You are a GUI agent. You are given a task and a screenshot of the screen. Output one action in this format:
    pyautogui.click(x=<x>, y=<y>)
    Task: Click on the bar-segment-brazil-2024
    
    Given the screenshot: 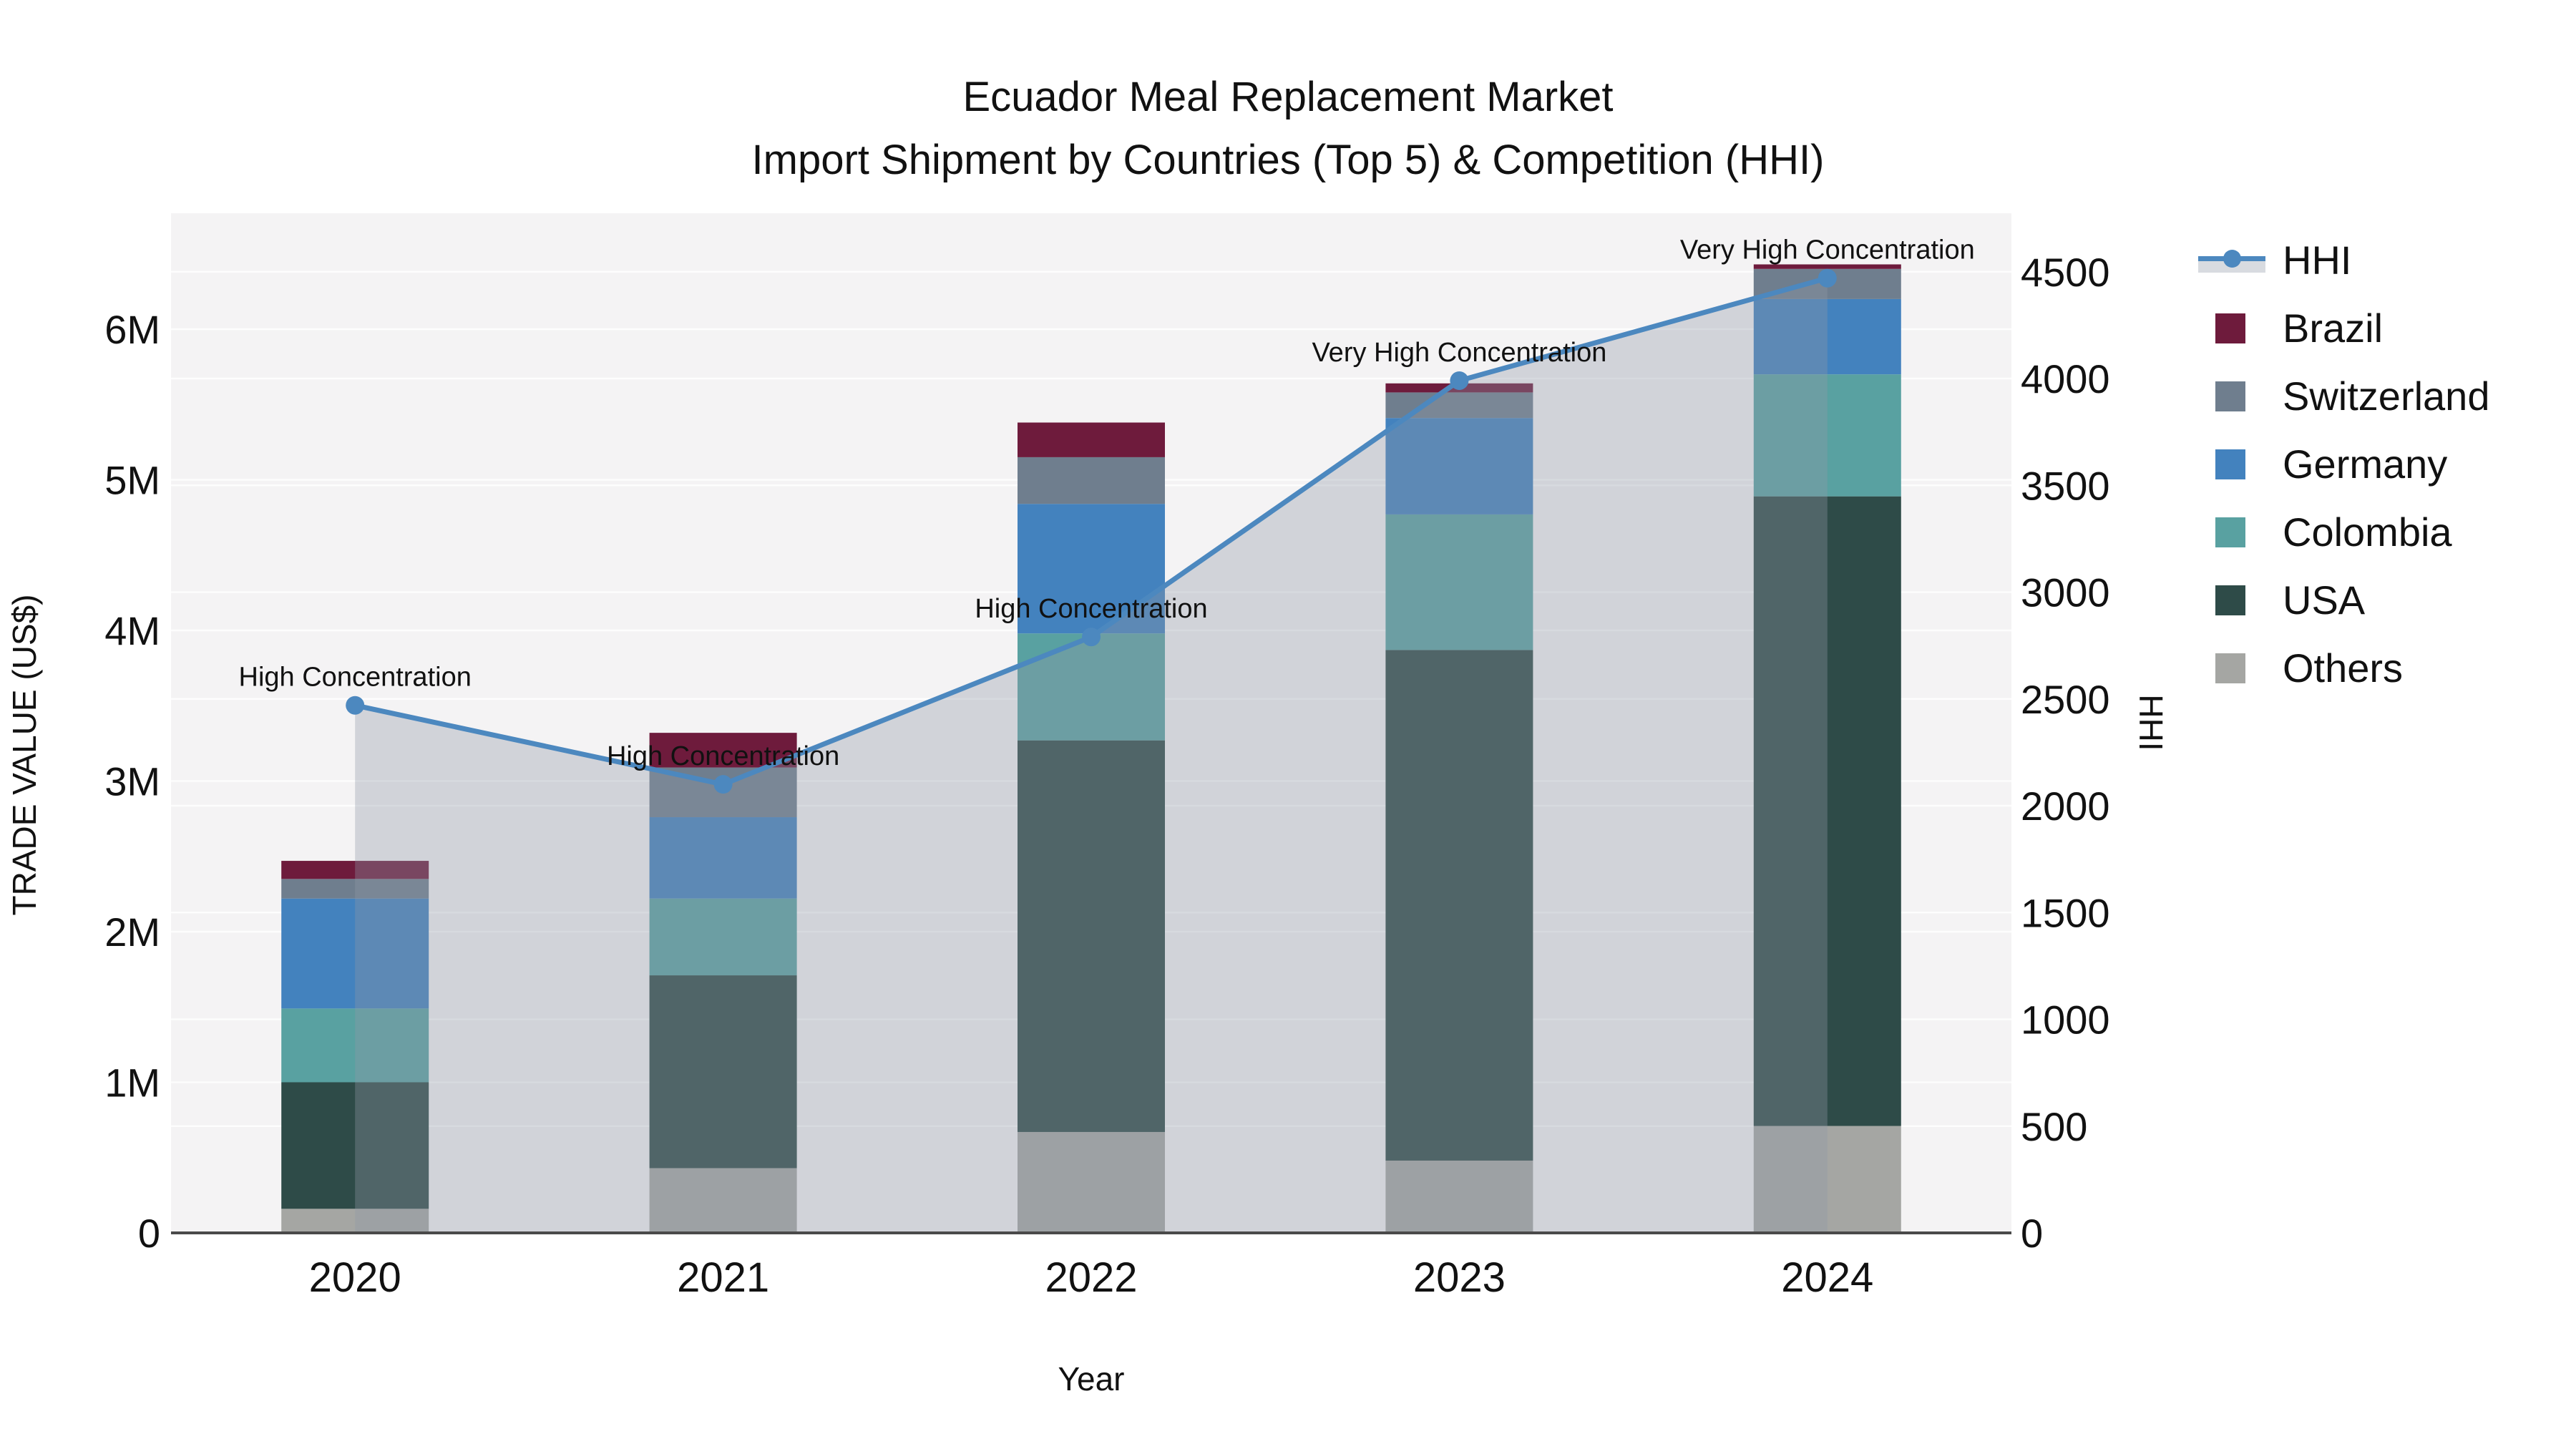 What is the action you would take?
    pyautogui.click(x=1827, y=266)
    